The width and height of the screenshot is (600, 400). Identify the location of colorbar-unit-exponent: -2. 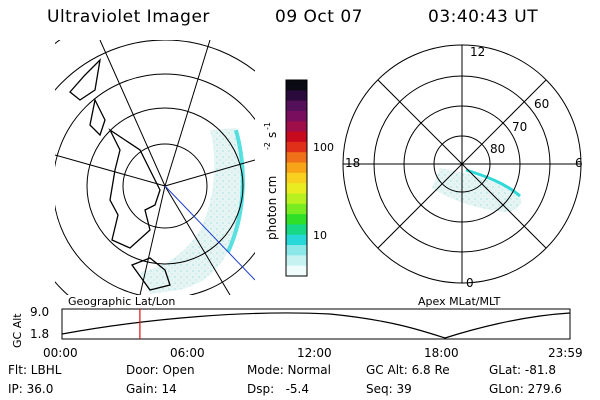
(267, 146).